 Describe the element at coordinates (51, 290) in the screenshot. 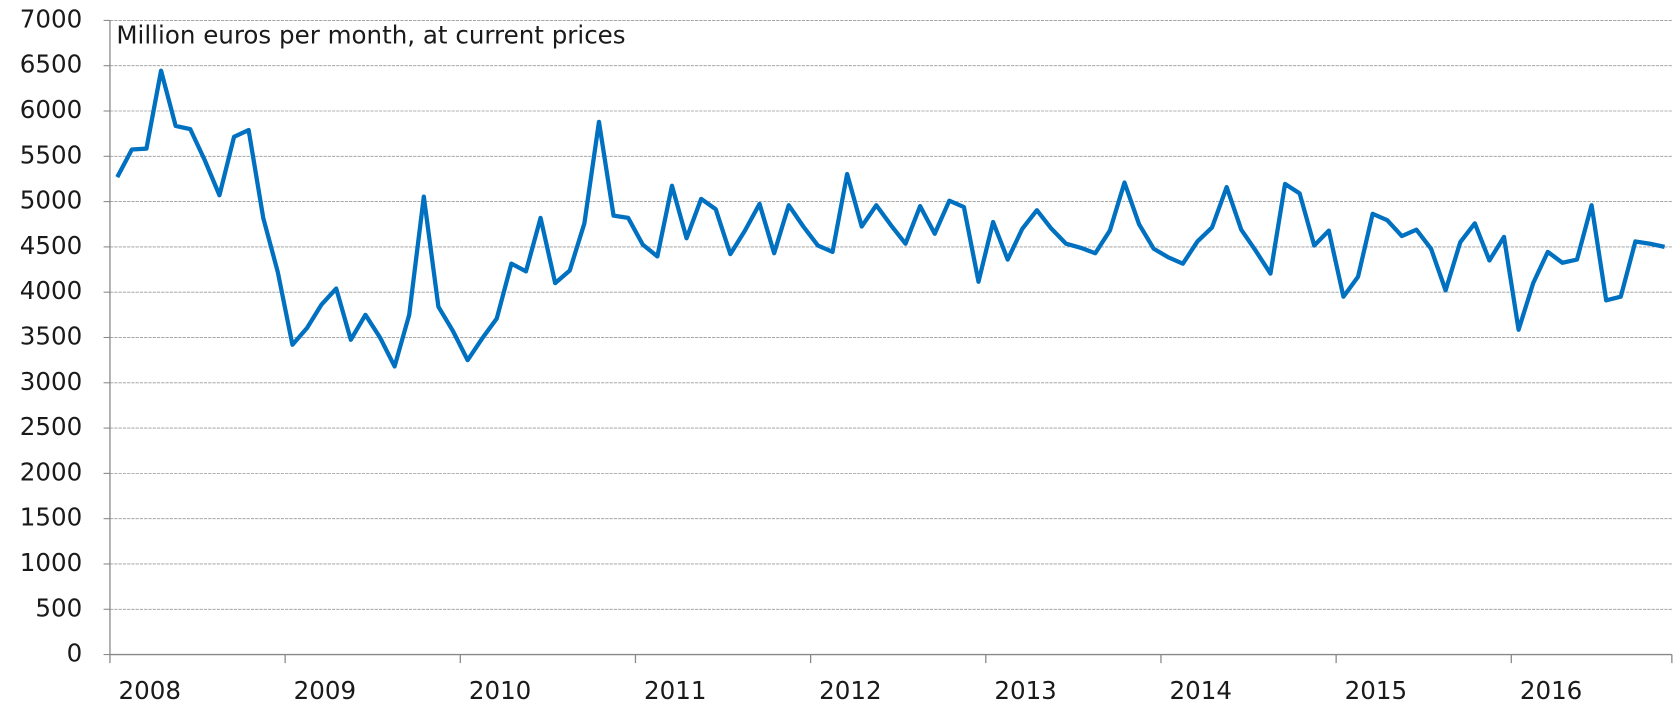

I see `y-tick-label: 4000` at that location.